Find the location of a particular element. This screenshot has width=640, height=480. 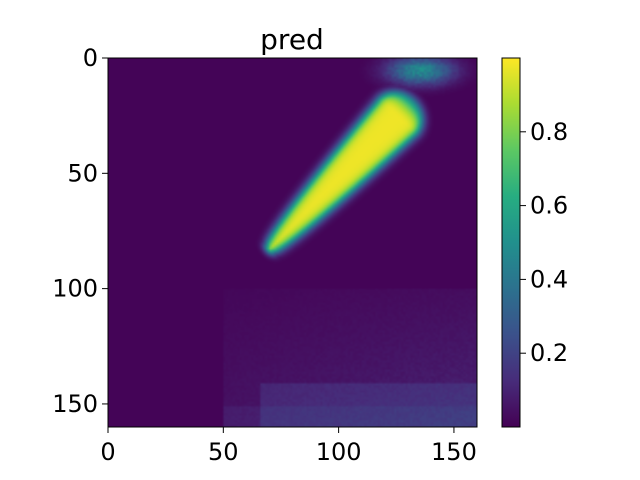

x-tick-label: 150 is located at coordinates (454, 452).